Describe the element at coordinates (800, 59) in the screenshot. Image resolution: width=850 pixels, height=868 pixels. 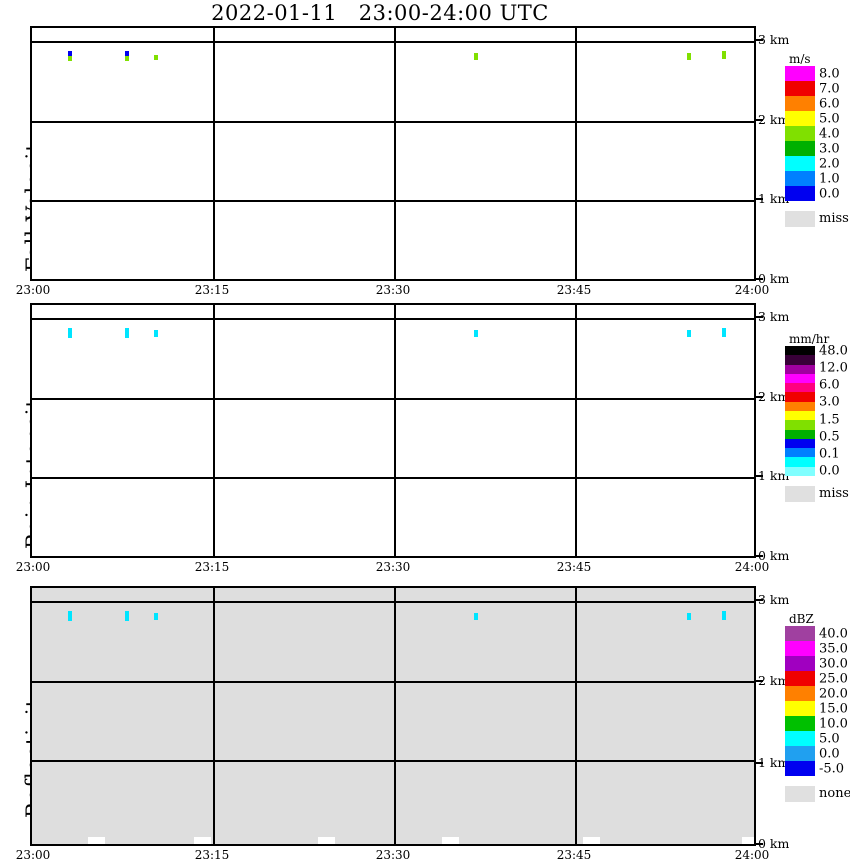
I see `colorbar-units-label: m/s` at that location.